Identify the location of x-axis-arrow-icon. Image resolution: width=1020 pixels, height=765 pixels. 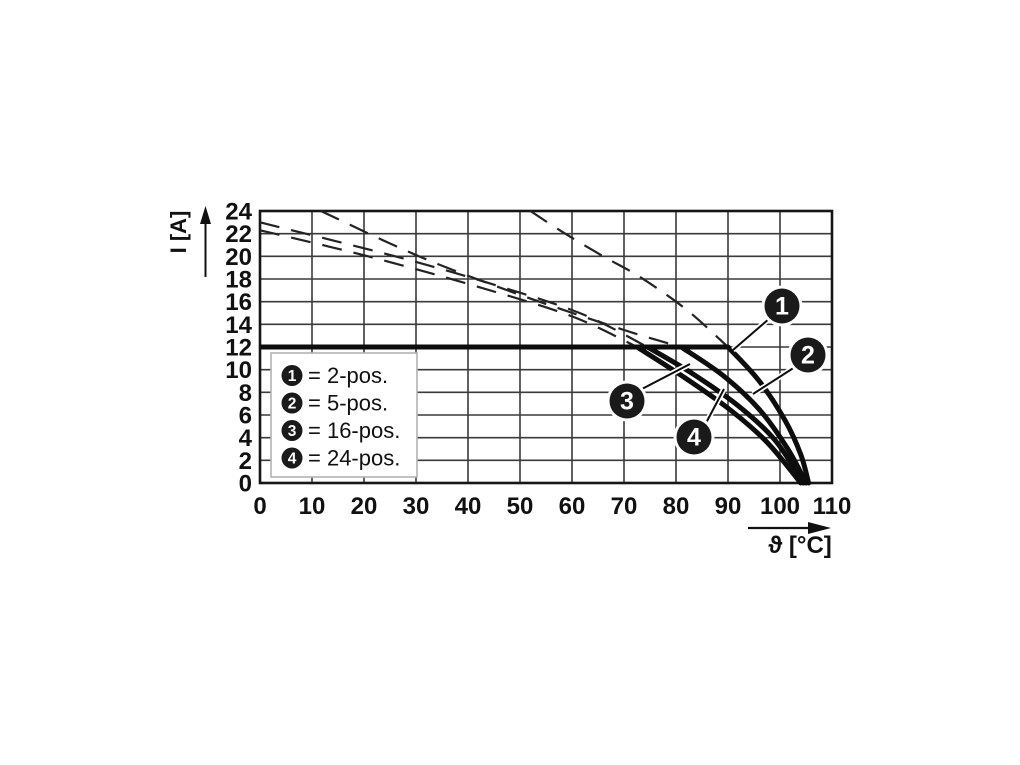
(819, 528).